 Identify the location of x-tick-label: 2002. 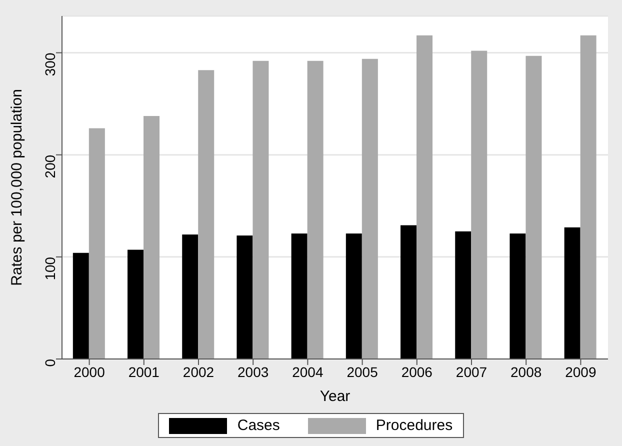
(198, 372).